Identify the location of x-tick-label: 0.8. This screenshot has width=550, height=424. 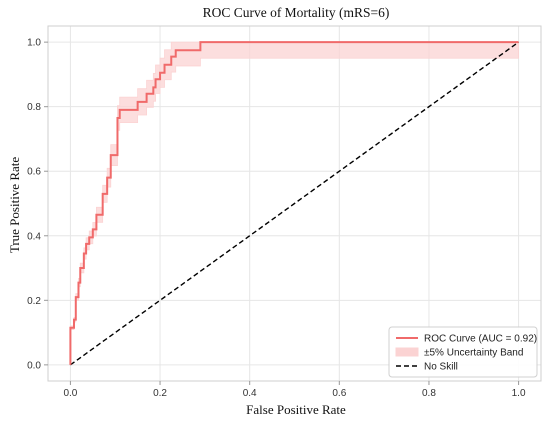
(429, 393).